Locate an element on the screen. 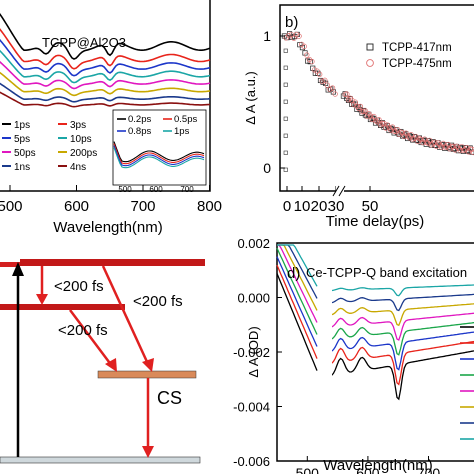  panel-d-title: Ce-TCPP-Q band excitation is located at coordinates (386, 272).